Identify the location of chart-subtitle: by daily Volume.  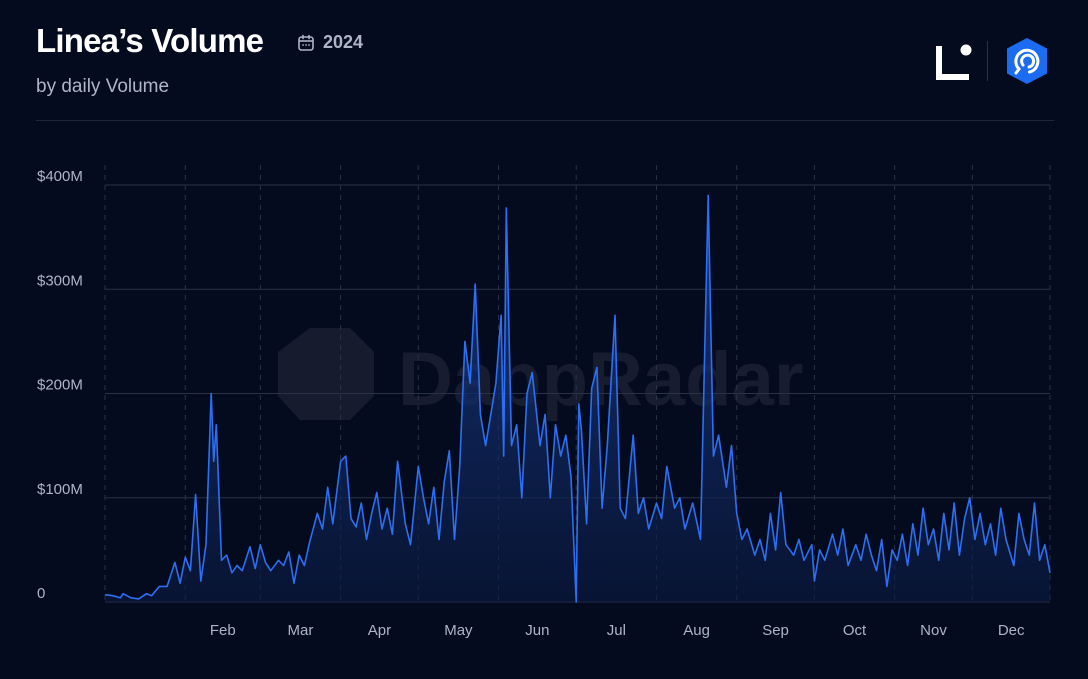
(103, 86).